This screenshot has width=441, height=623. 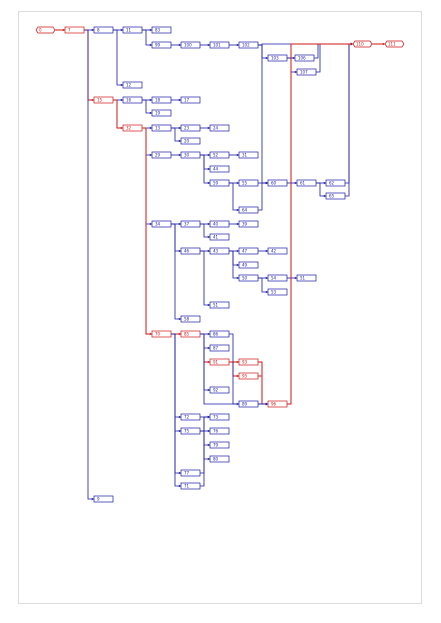 I want to click on node-80: 80, so click(x=219, y=459).